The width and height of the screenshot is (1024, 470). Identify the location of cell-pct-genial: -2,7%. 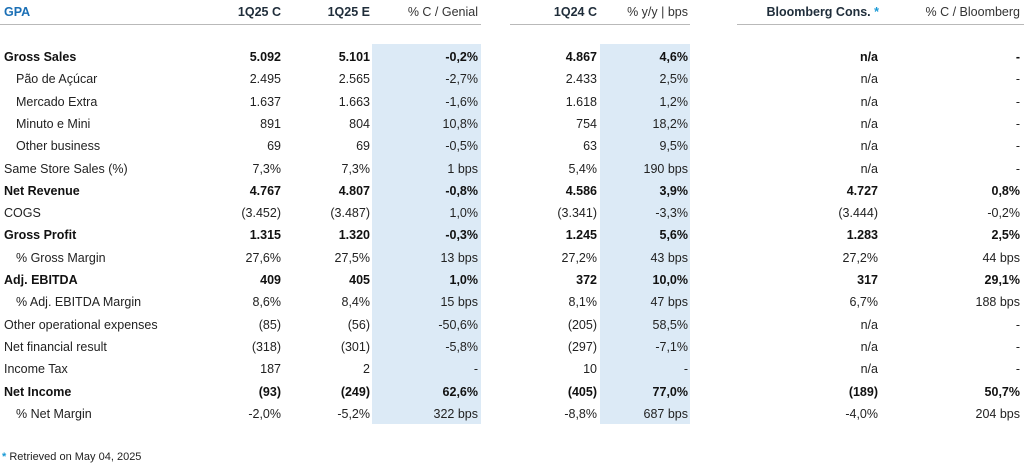
(461, 79).